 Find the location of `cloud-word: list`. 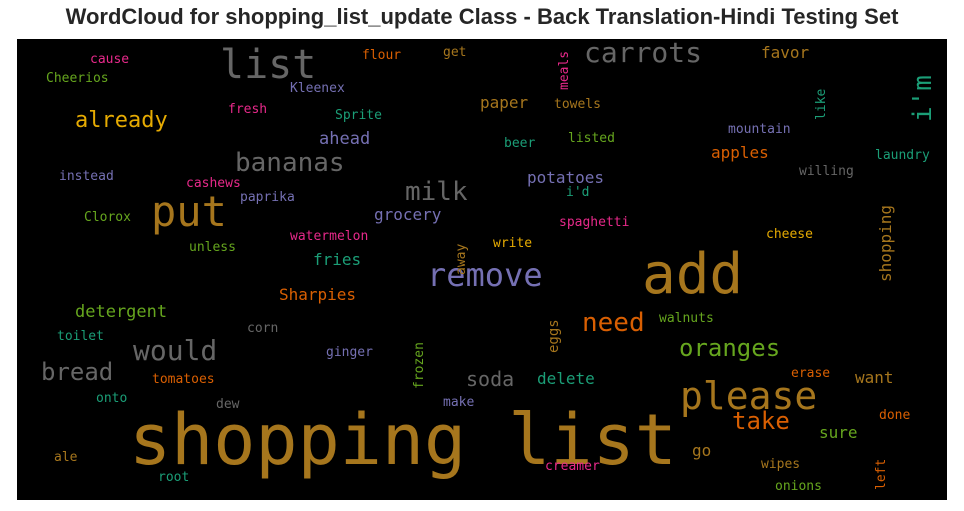

cloud-word: list is located at coordinates (268, 65).